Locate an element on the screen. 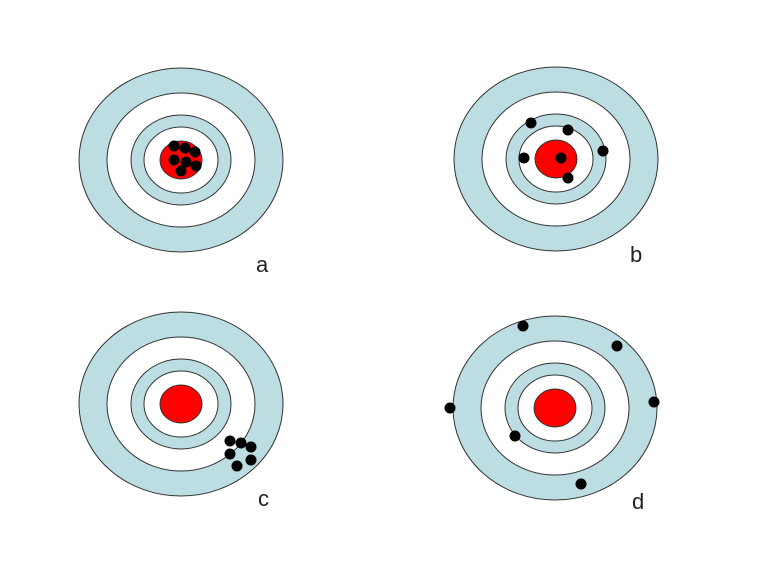 This screenshot has width=758, height=562. target-d is located at coordinates (552, 408).